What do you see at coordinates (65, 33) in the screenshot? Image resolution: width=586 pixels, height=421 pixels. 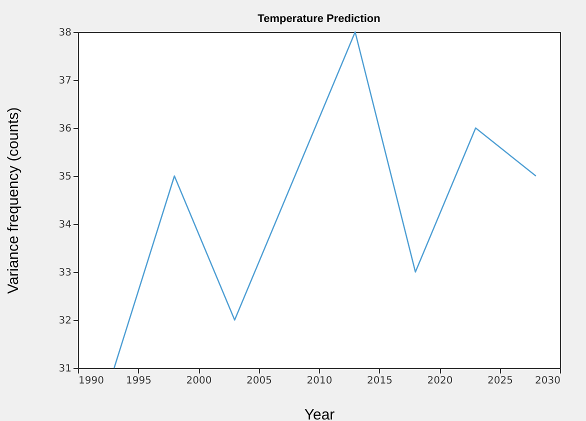 I see `y-tick-label: 38` at bounding box center [65, 33].